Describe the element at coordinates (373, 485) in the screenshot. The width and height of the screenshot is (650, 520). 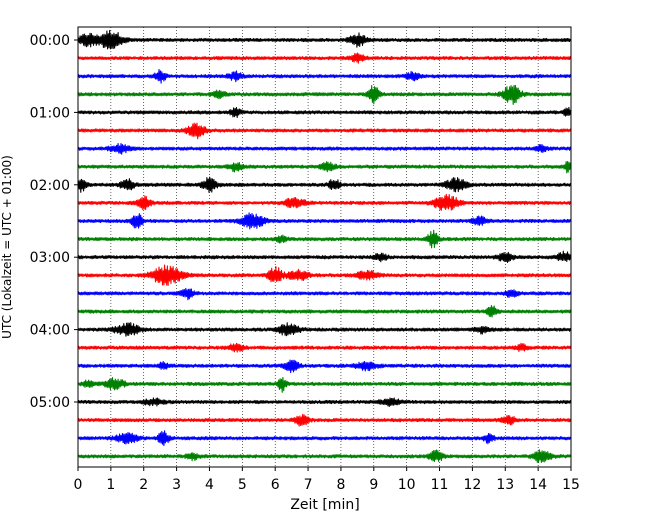
I see `x-tick-label: 9` at that location.